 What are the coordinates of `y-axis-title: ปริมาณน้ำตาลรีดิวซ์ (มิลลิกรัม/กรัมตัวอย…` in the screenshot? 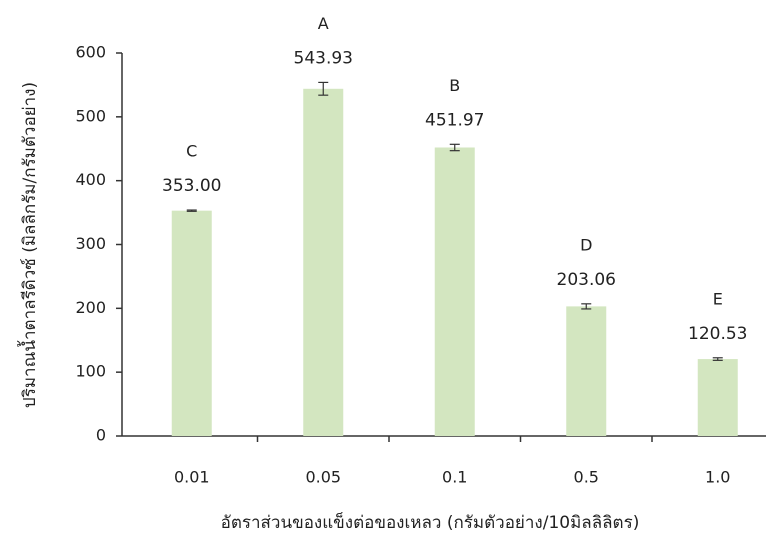 It's located at (28, 245).